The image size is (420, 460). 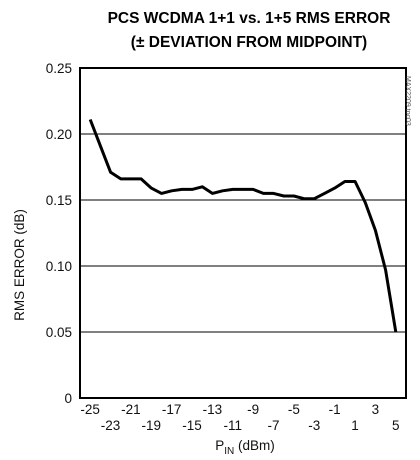 I want to click on y-tick-label: 0.05, so click(x=59, y=332).